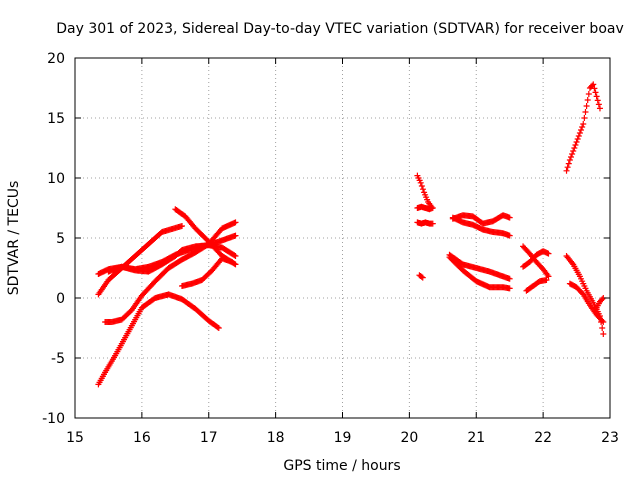 This screenshot has width=640, height=480. I want to click on y-tick-label: -10, so click(53, 419).